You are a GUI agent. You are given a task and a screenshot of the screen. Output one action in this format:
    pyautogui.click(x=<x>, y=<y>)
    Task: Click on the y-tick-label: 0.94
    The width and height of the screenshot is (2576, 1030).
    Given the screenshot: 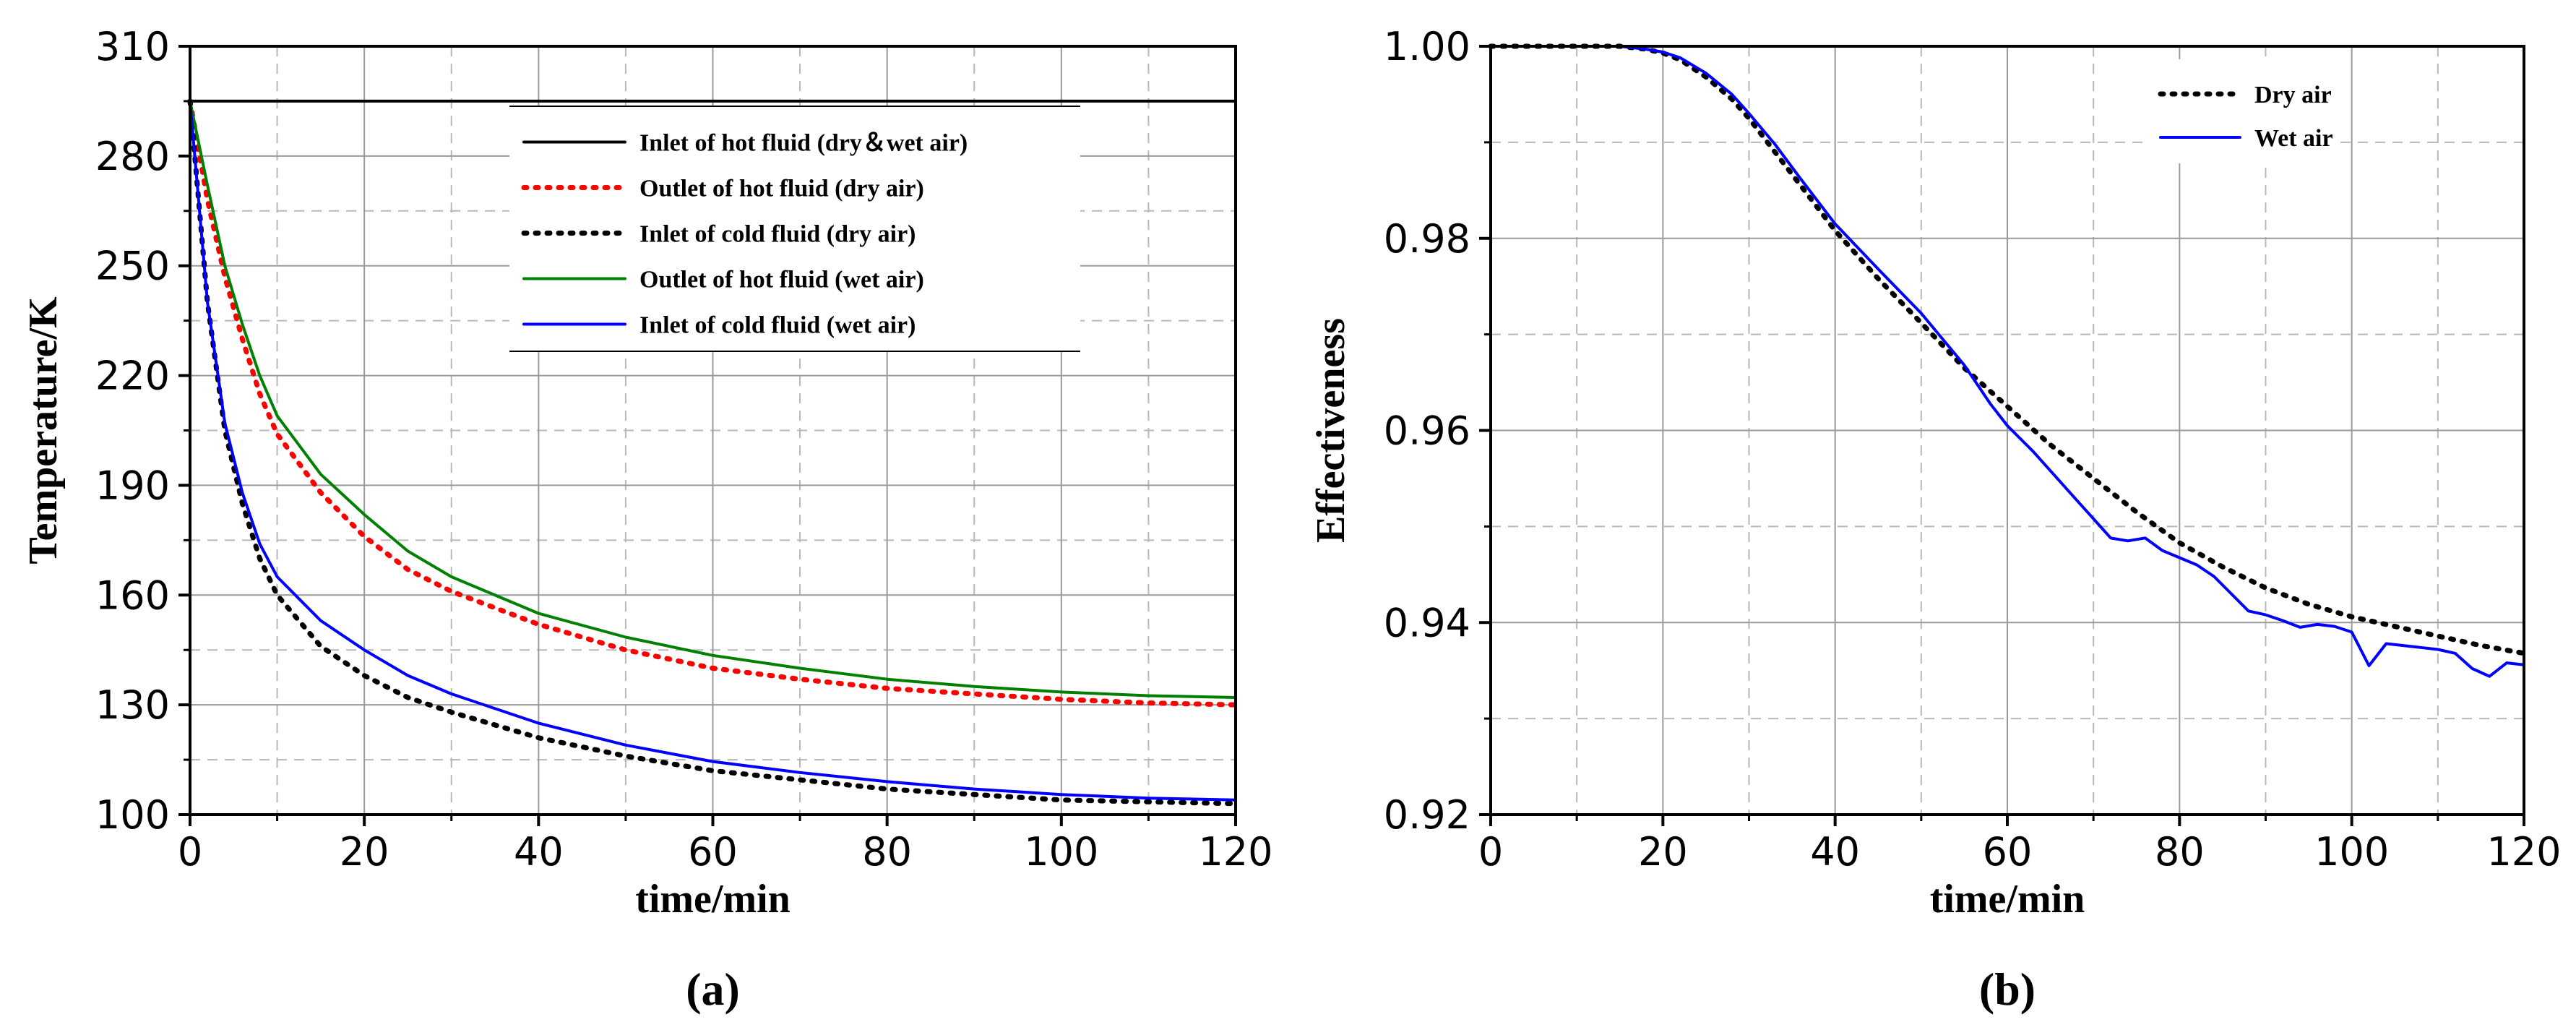 What is the action you would take?
    pyautogui.click(x=1427, y=623)
    